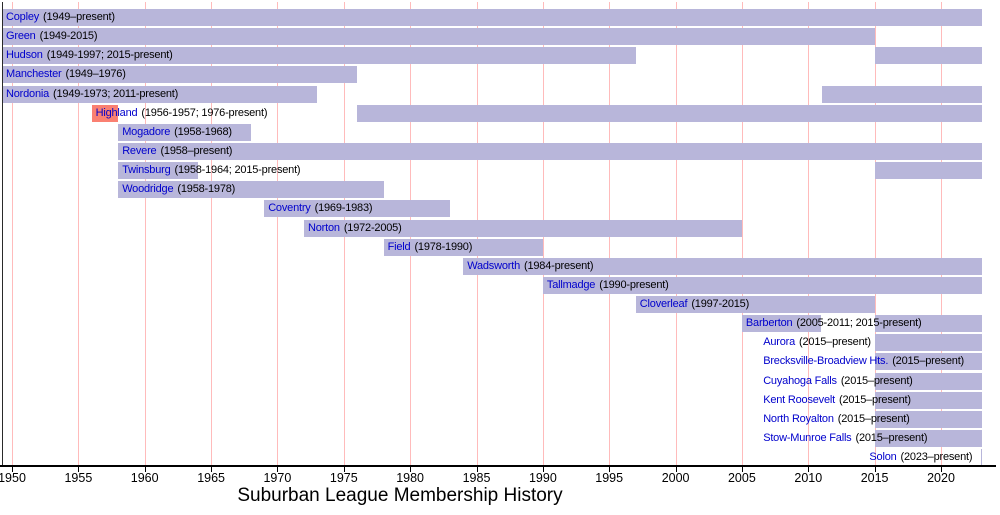 The width and height of the screenshot is (1000, 515). Describe the element at coordinates (212, 469) in the screenshot. I see `tick-1965` at that location.